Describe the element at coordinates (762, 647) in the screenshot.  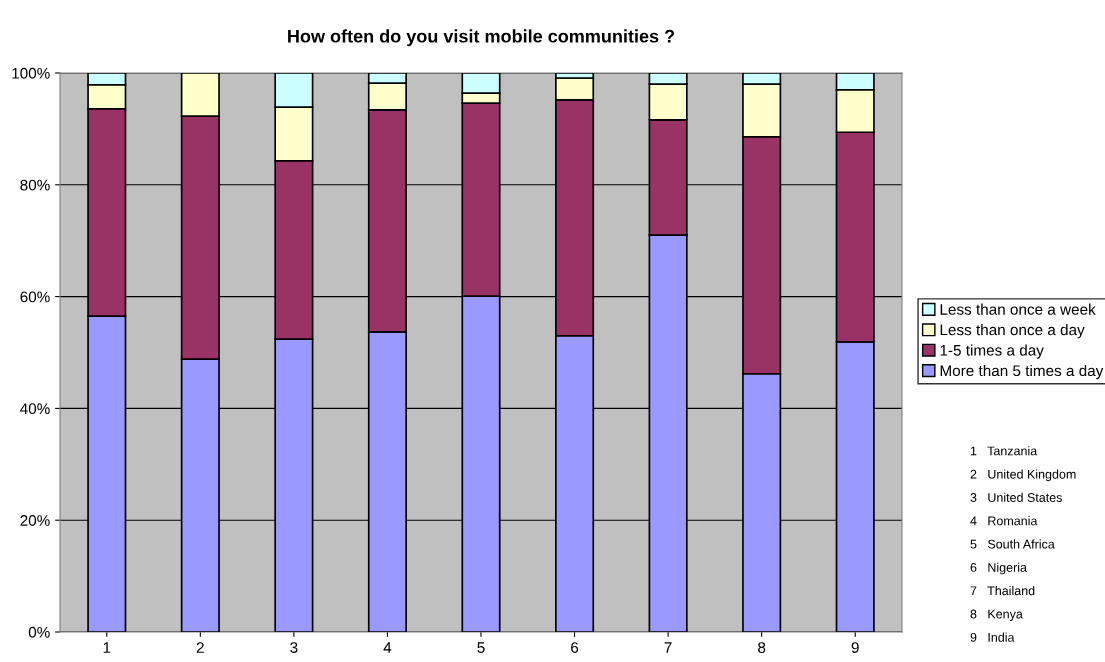
I see `x-tick-label: 8` at that location.